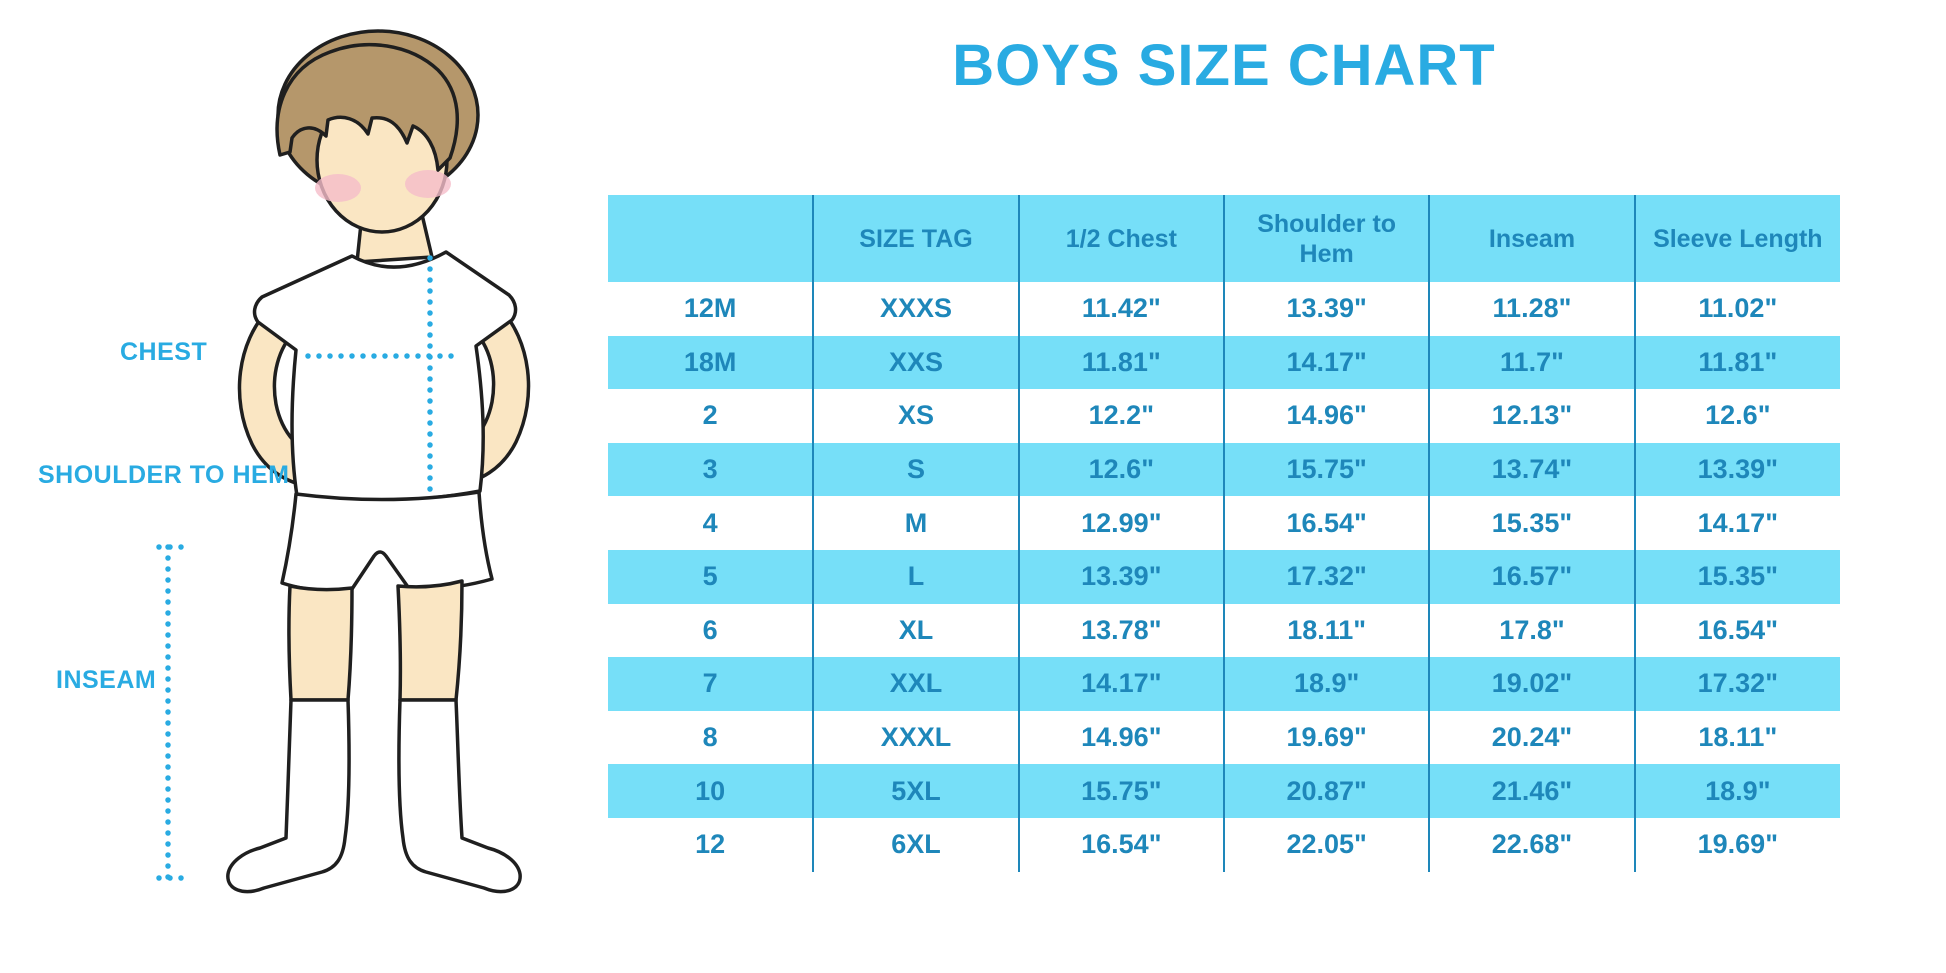 This screenshot has height=973, width=1946. What do you see at coordinates (1326, 844) in the screenshot?
I see `measurement-cell: 22.05"` at bounding box center [1326, 844].